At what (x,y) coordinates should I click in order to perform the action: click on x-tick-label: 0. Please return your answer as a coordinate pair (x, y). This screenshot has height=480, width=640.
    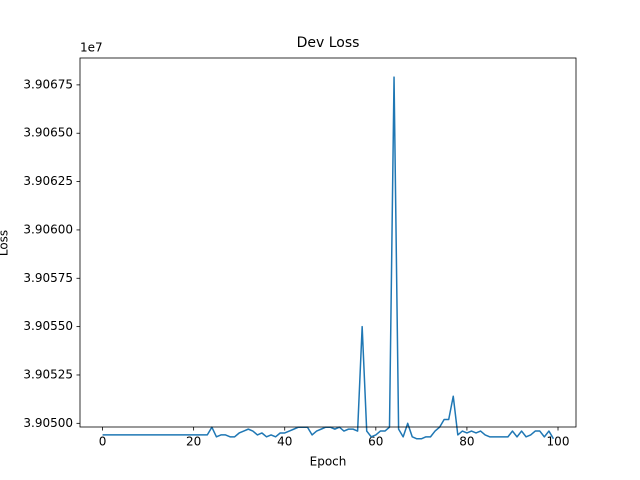
    Looking at the image, I should click on (103, 442).